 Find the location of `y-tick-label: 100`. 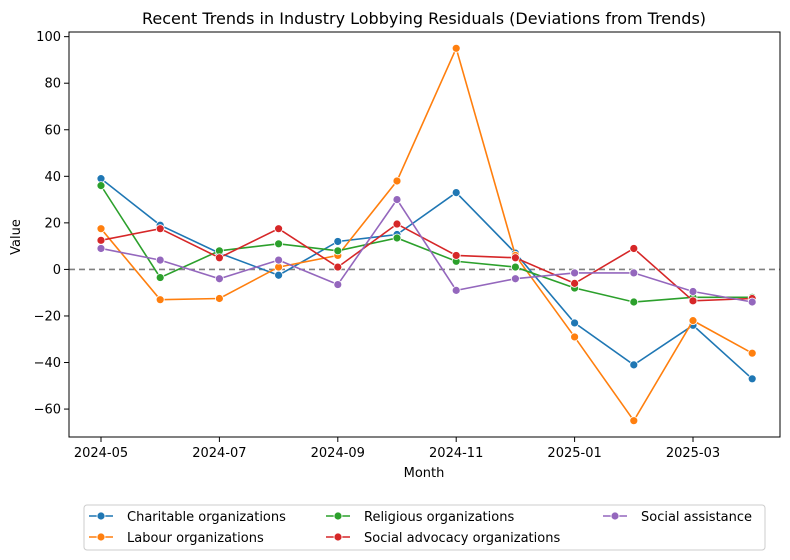

y-tick-label: 100 is located at coordinates (48, 37).